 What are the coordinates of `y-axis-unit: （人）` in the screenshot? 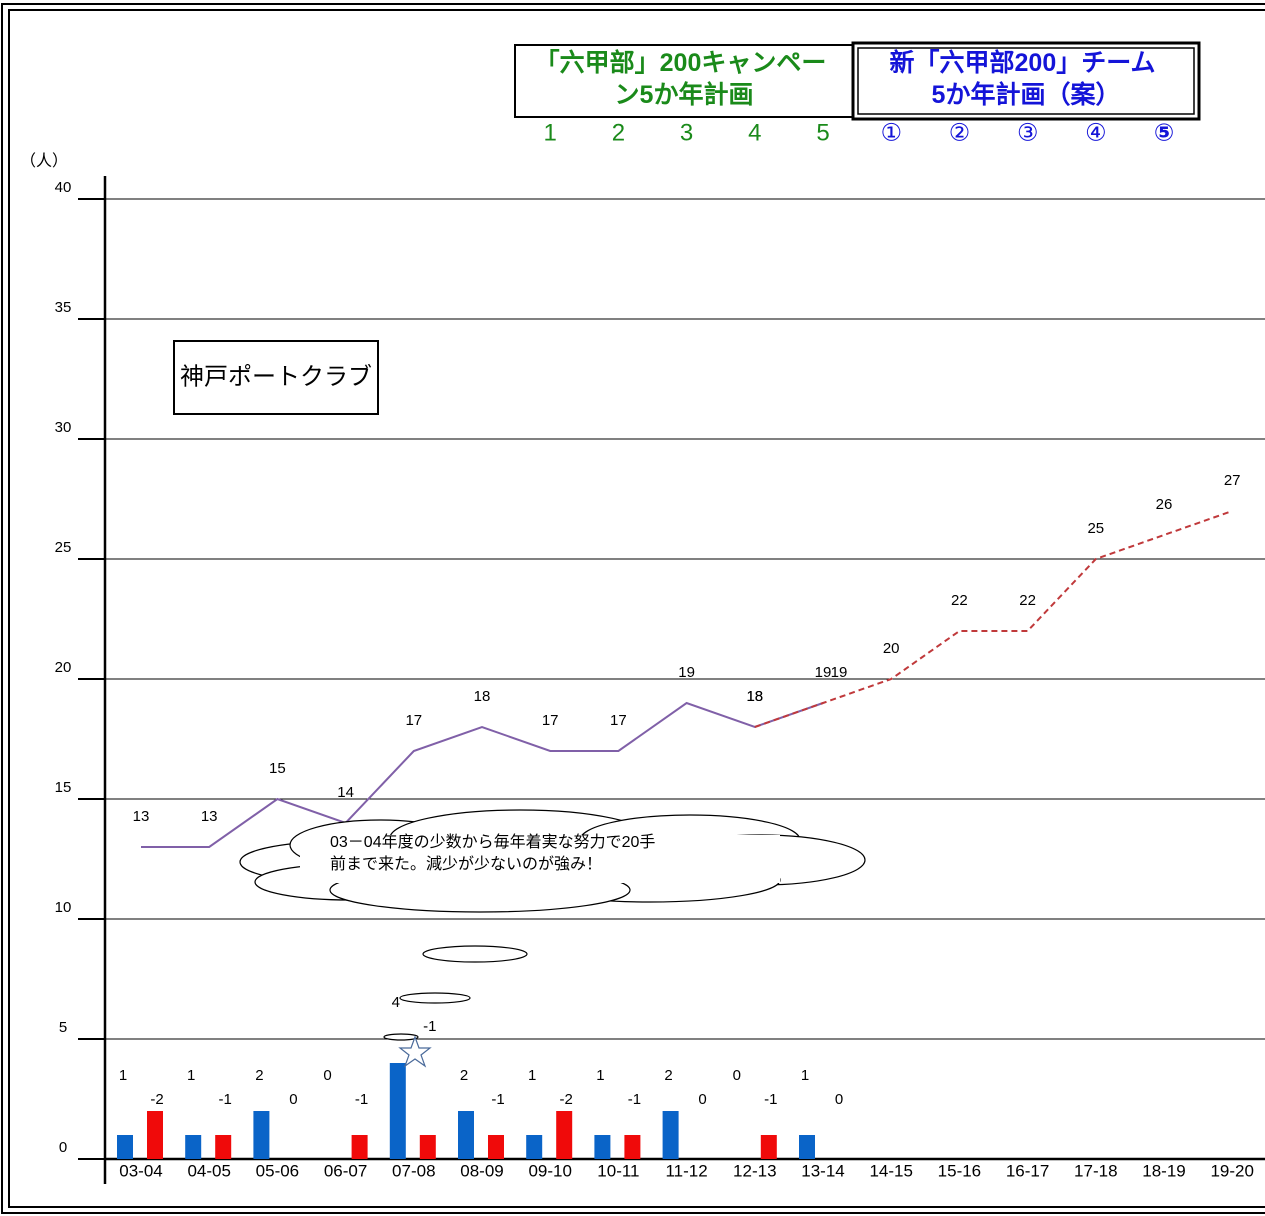 It's located at (44, 161).